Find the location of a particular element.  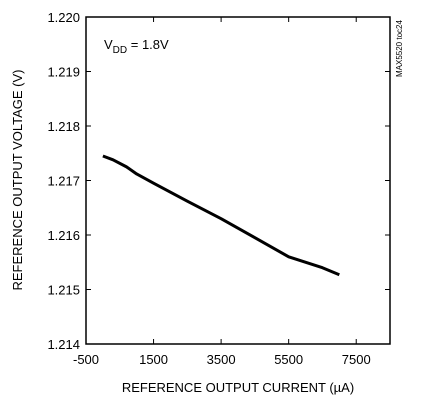

y-tick-label: 1.217 is located at coordinates (63, 181).